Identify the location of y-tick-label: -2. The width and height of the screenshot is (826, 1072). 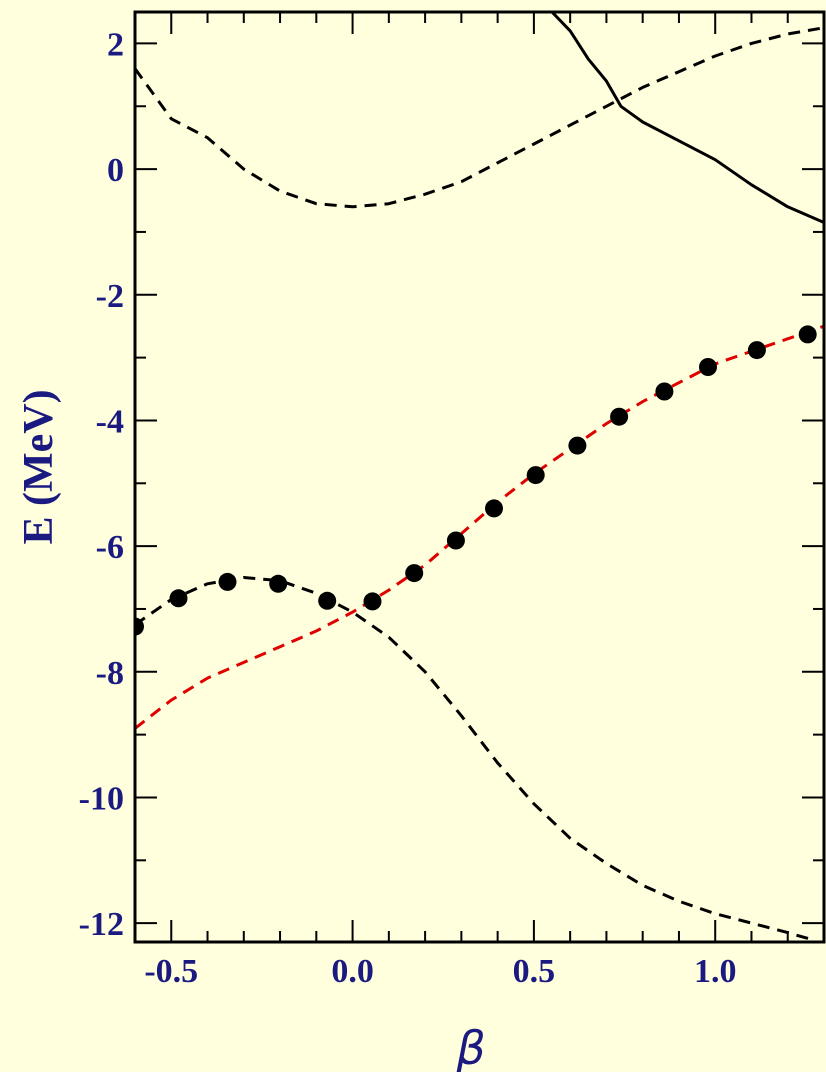
(110, 296).